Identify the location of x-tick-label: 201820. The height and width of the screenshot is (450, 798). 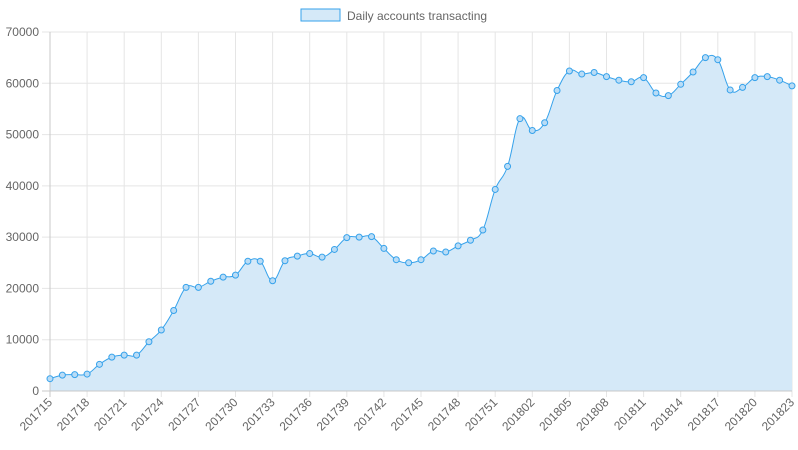
(741, 414).